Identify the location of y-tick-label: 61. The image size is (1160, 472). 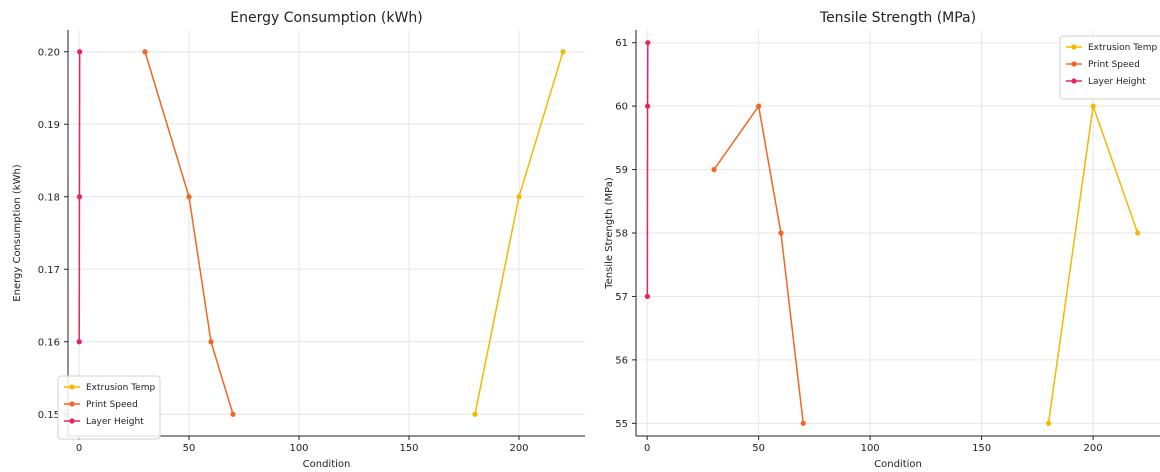
(621, 43).